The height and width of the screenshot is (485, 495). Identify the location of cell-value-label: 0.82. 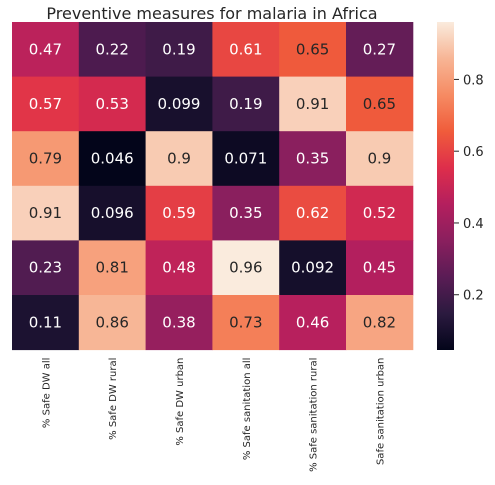
(379, 322).